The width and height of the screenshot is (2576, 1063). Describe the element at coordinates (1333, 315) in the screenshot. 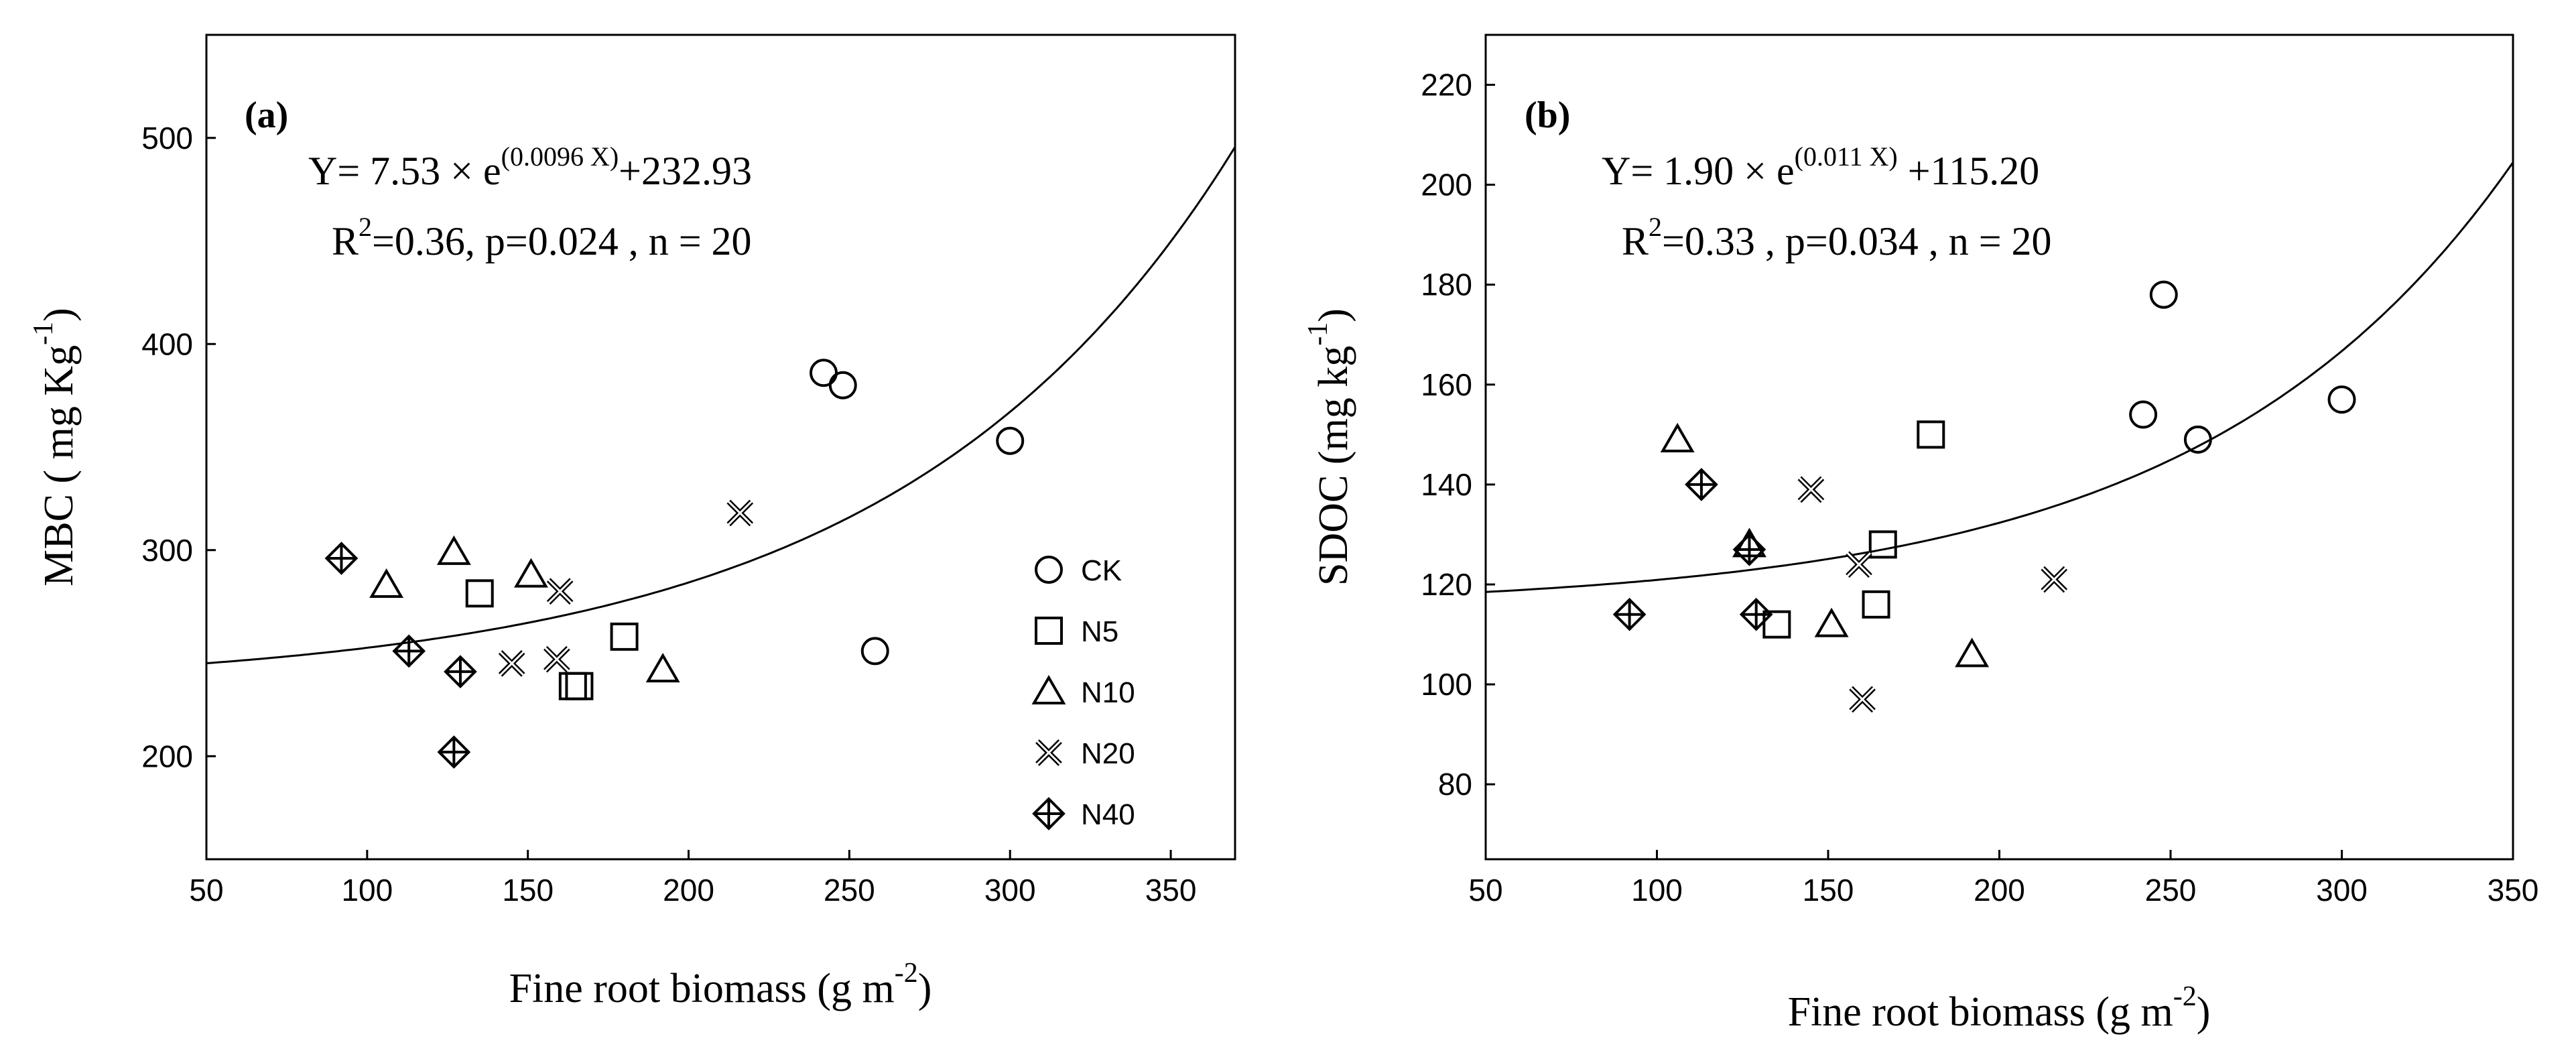

I see `y-axis-title-b-close: )` at that location.